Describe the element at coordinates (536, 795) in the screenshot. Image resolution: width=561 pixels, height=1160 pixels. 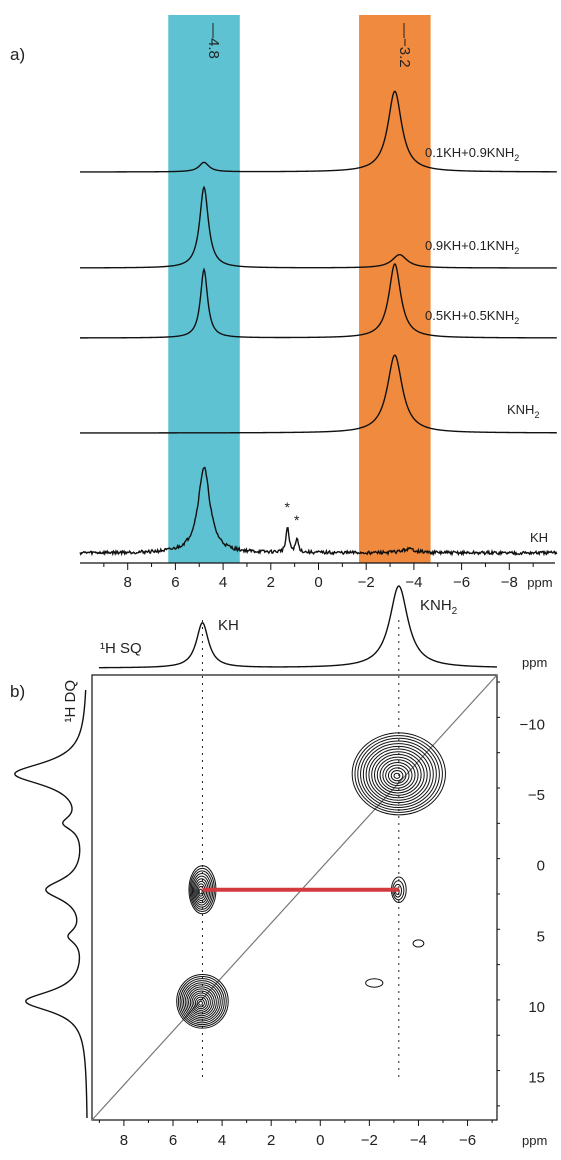
I see `y-tick-label: −5` at that location.